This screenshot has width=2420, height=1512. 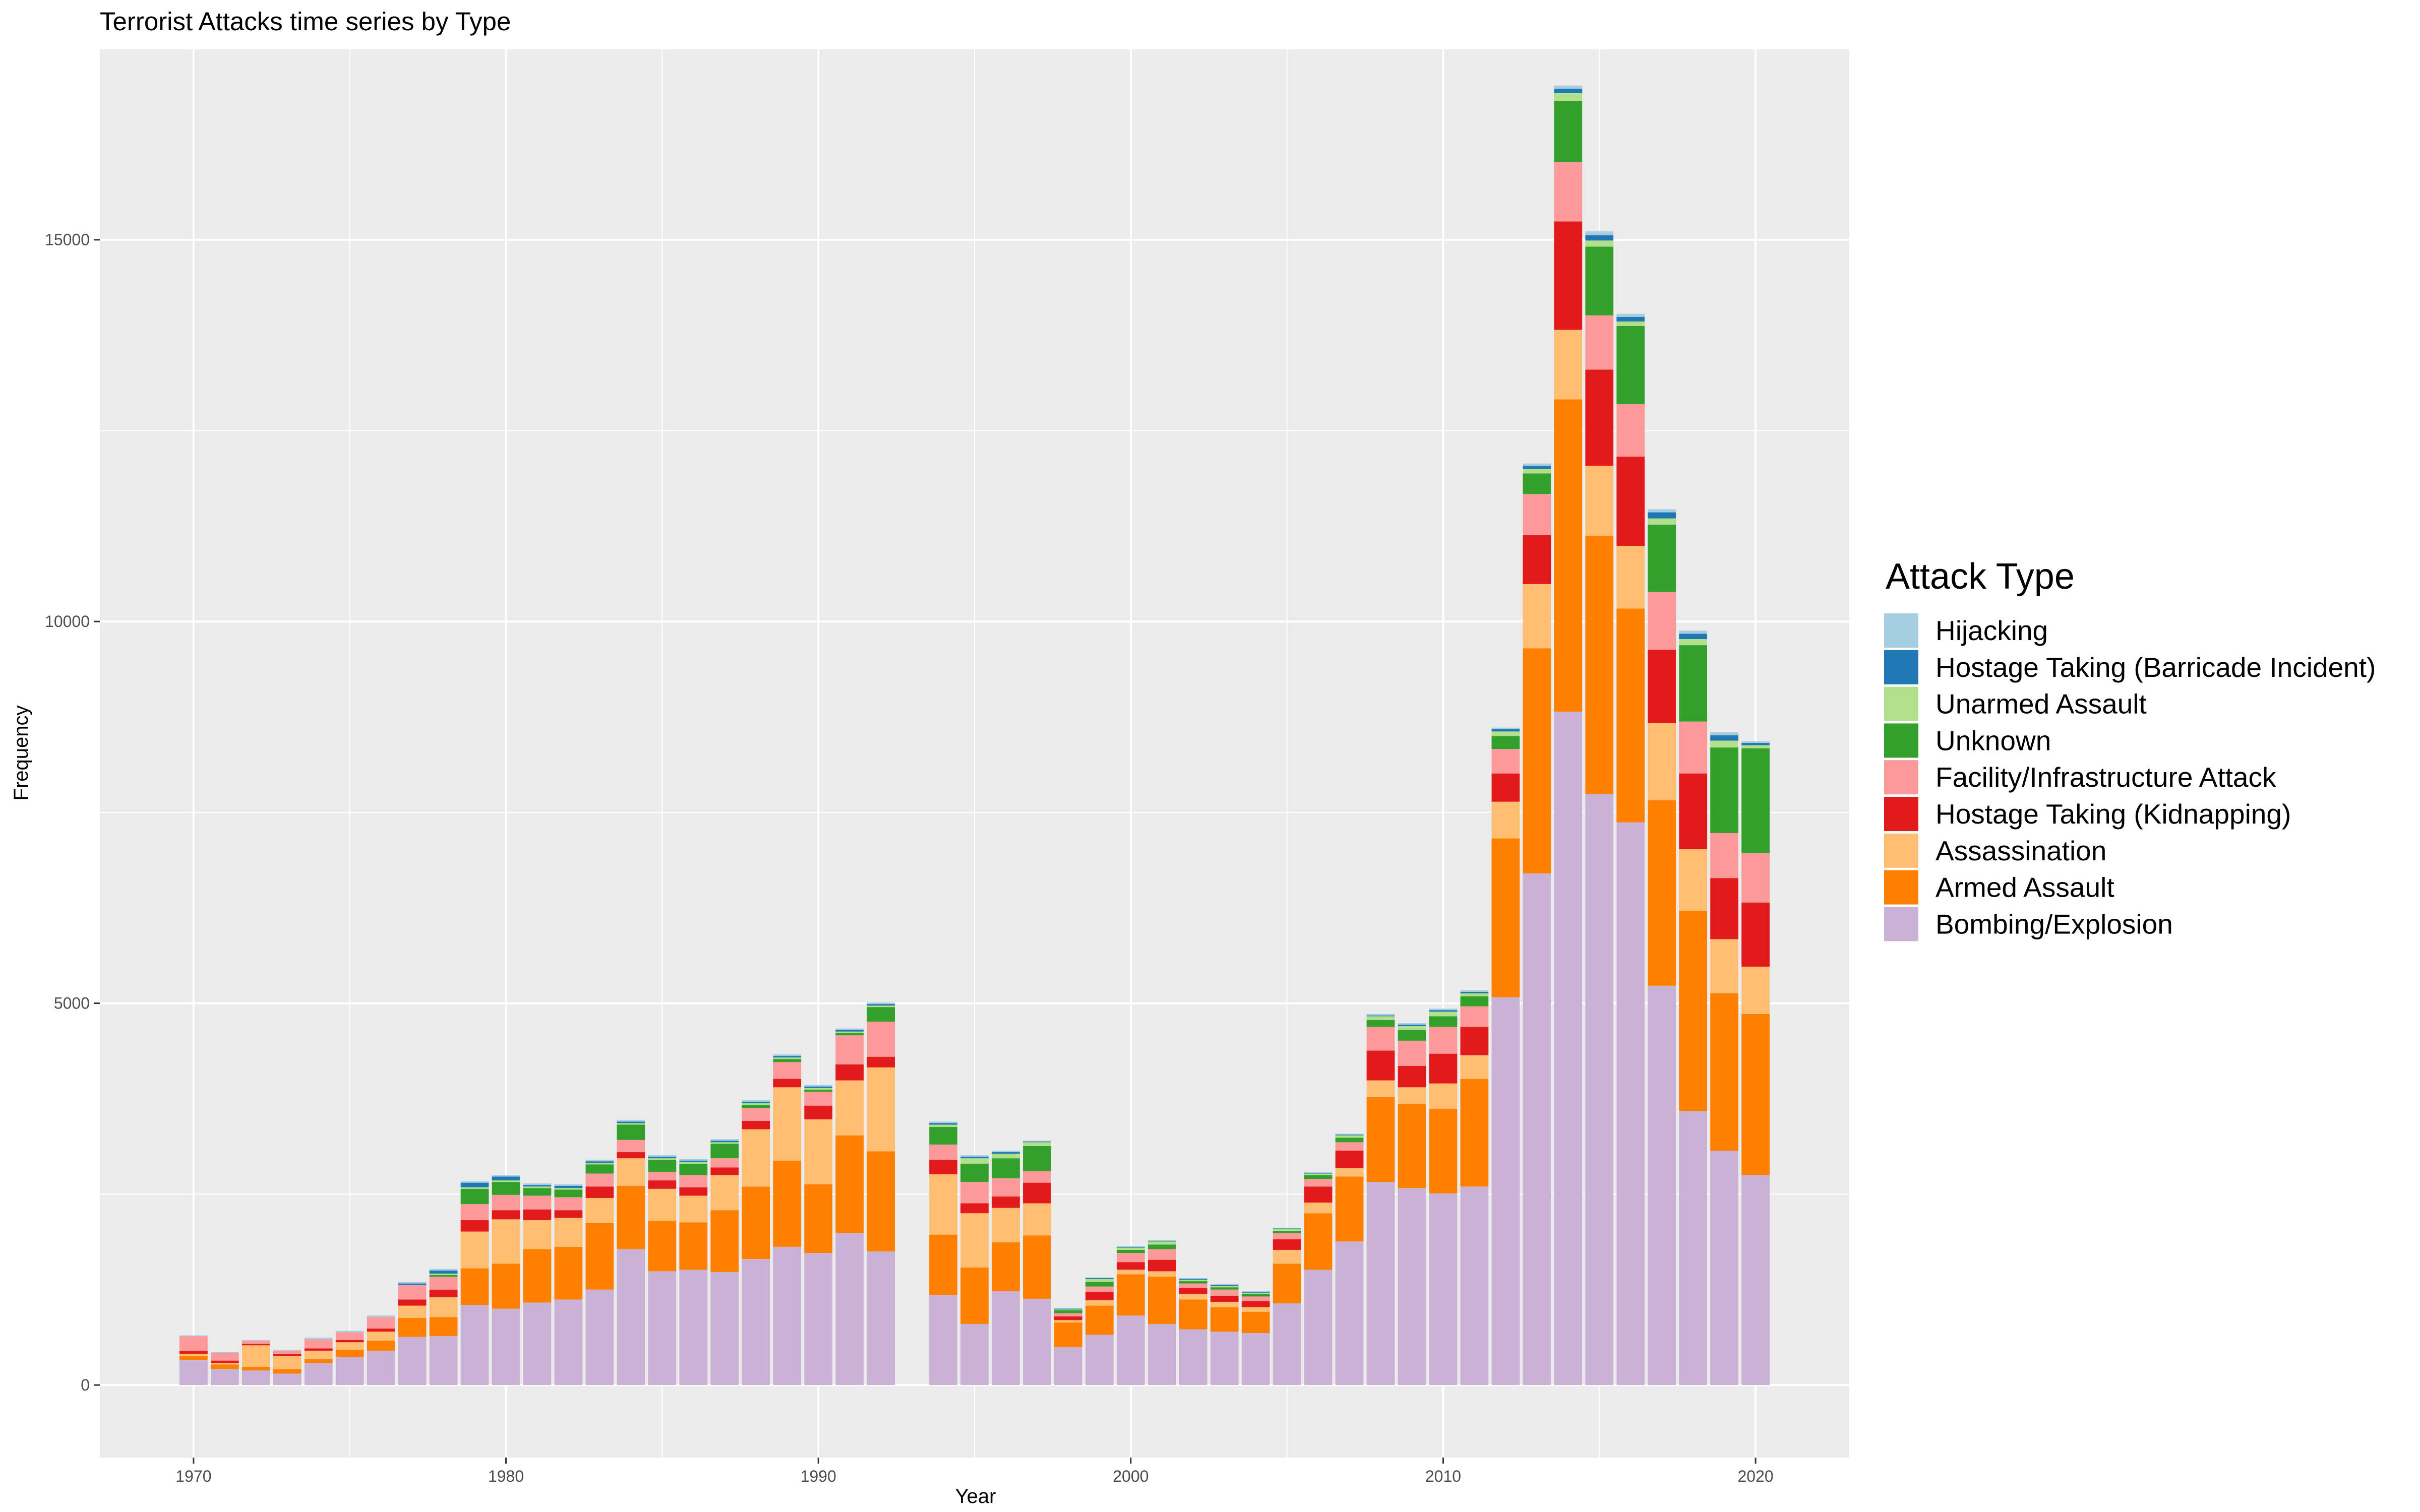 What do you see at coordinates (305, 21) in the screenshot?
I see `chart-title: Terrorist Attacks time series by Type` at bounding box center [305, 21].